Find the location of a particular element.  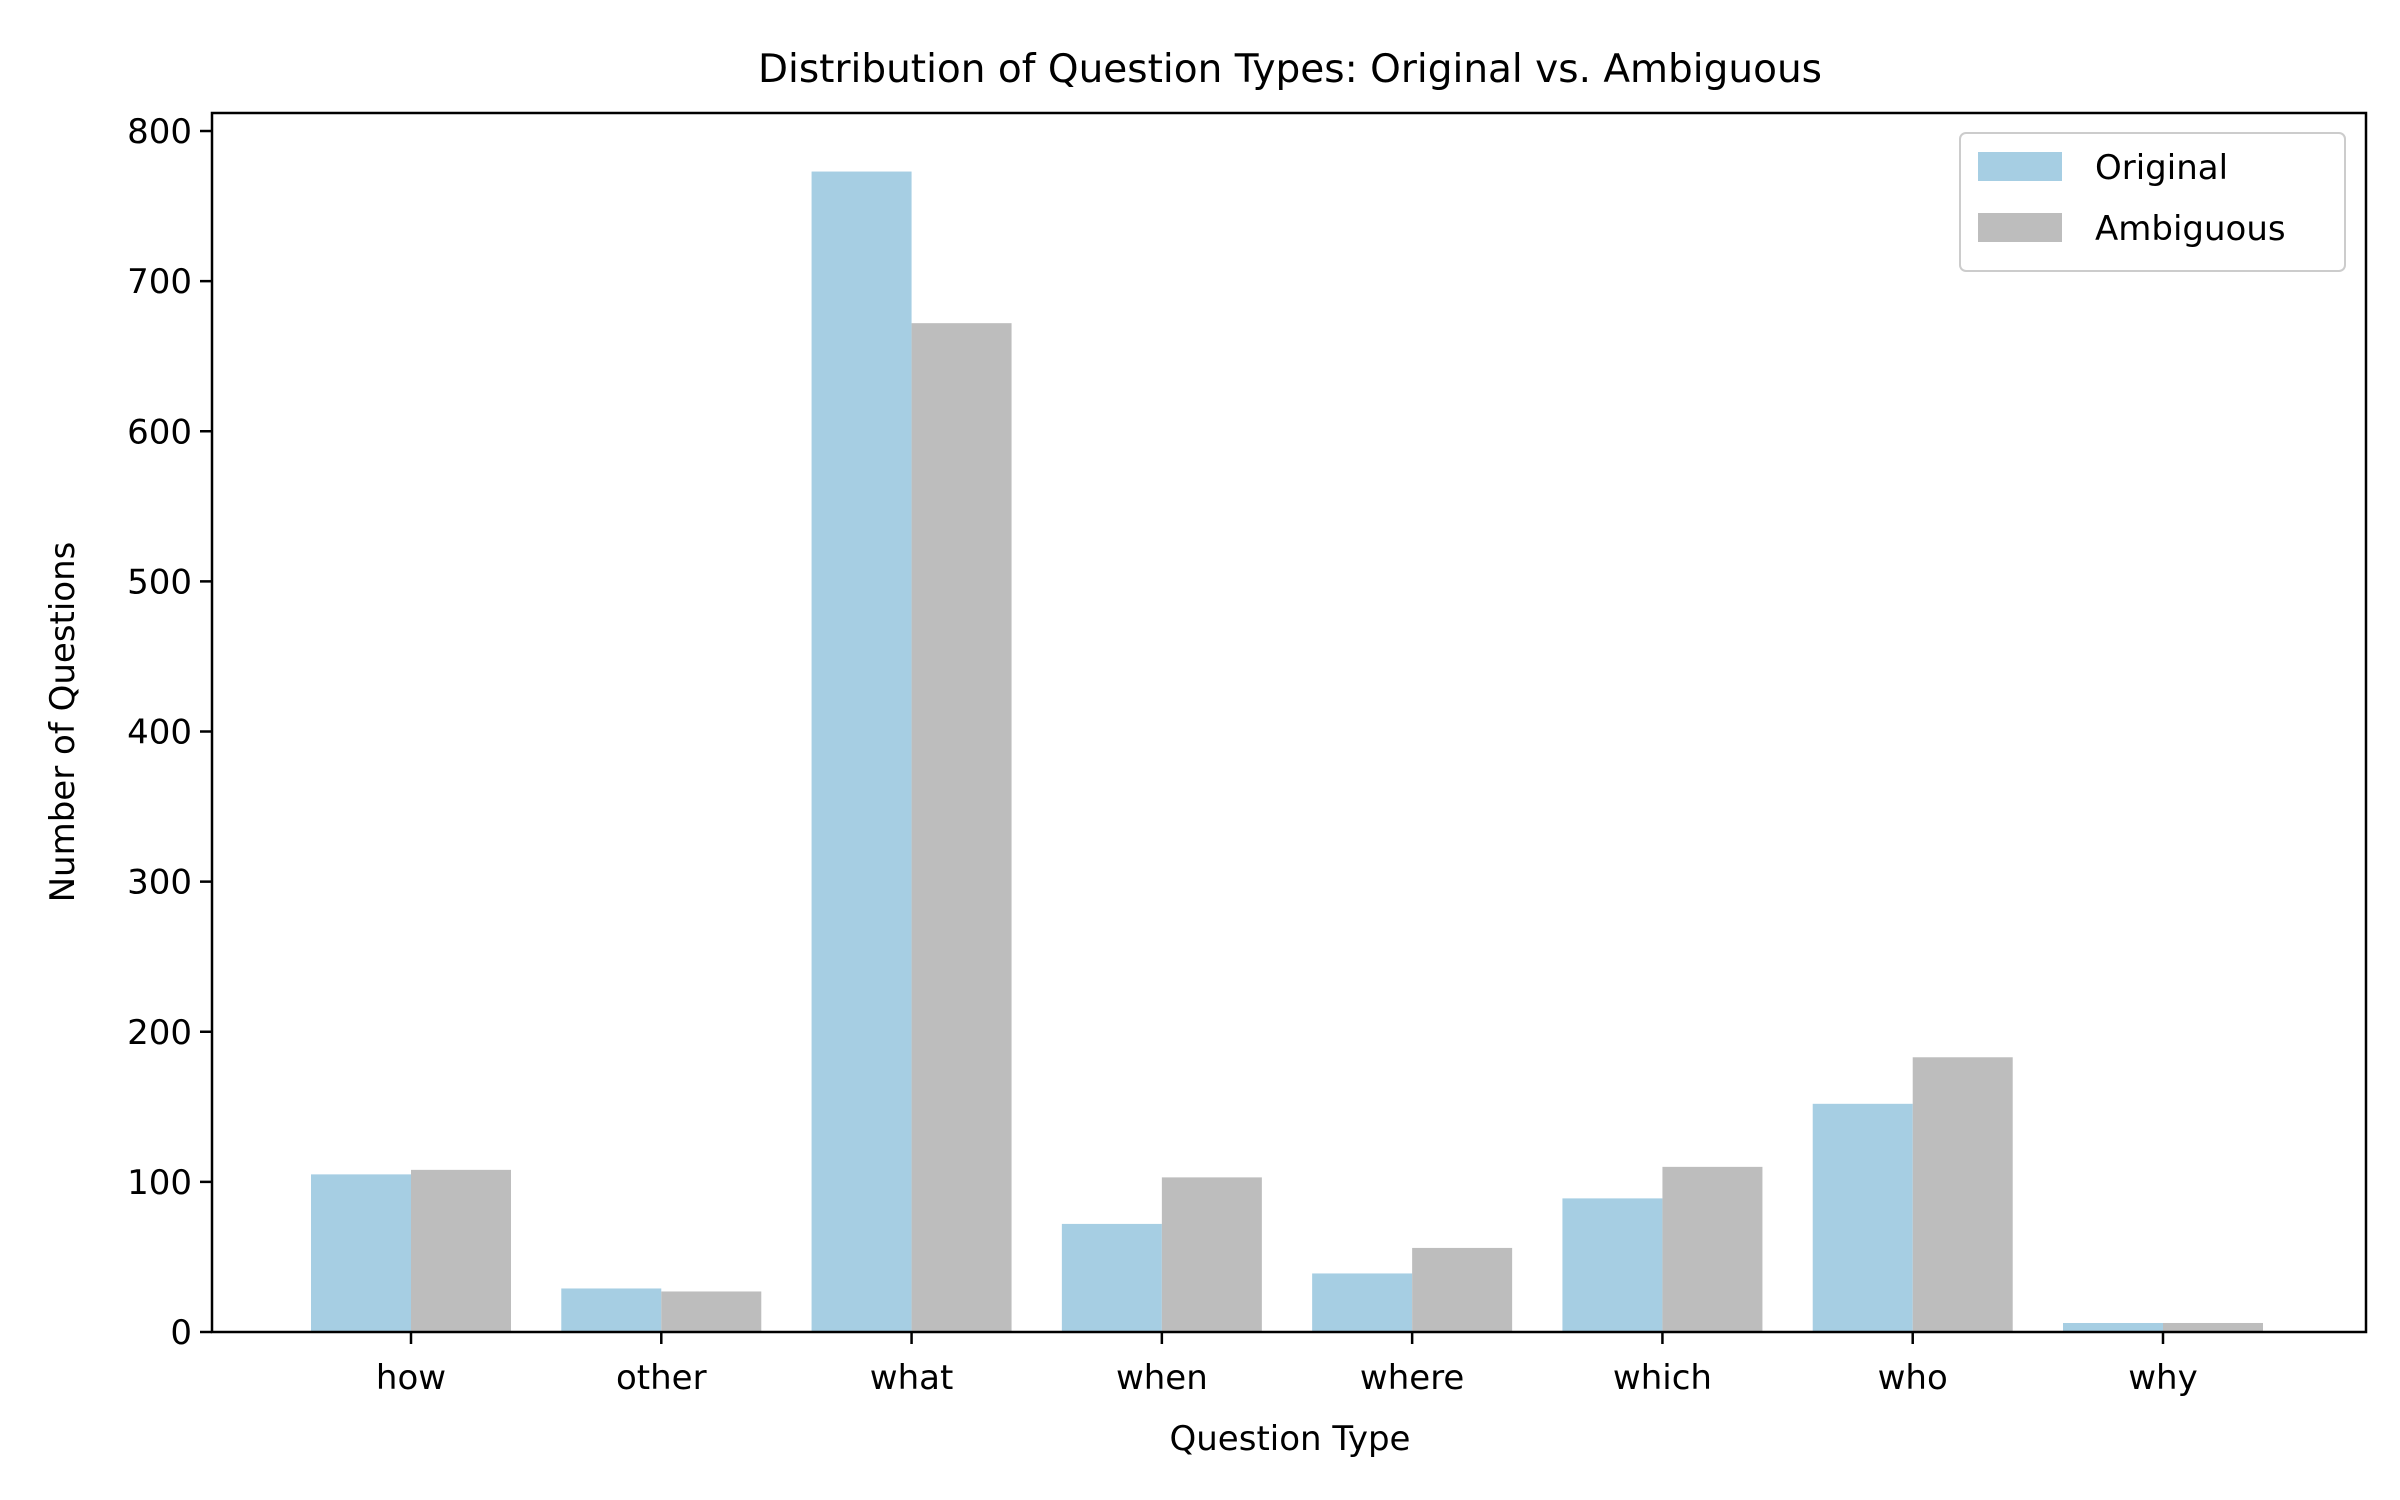

legend: Original Ambiguous is located at coordinates (2152, 202).